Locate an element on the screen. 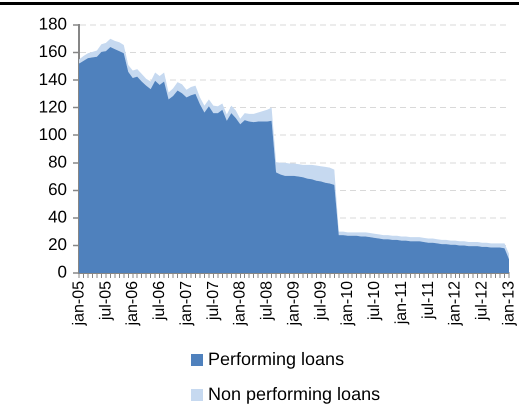 Image resolution: width=519 pixels, height=406 pixels. y-tick-label: 60 is located at coordinates (57, 190).